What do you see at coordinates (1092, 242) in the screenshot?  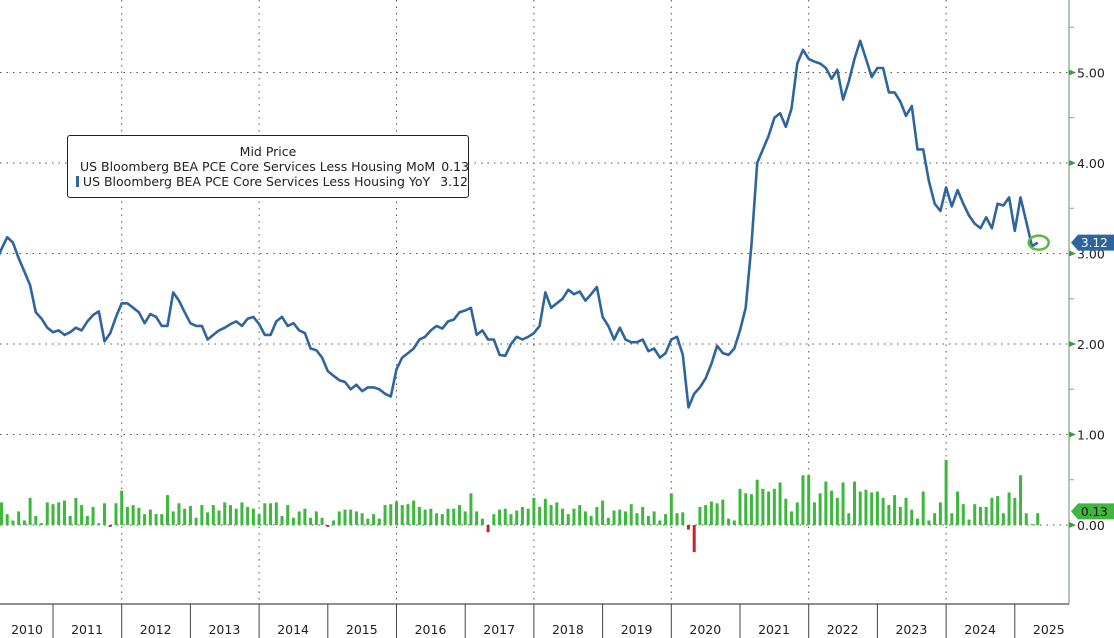 I see `yoy-last-value-tag: 3.12` at bounding box center [1092, 242].